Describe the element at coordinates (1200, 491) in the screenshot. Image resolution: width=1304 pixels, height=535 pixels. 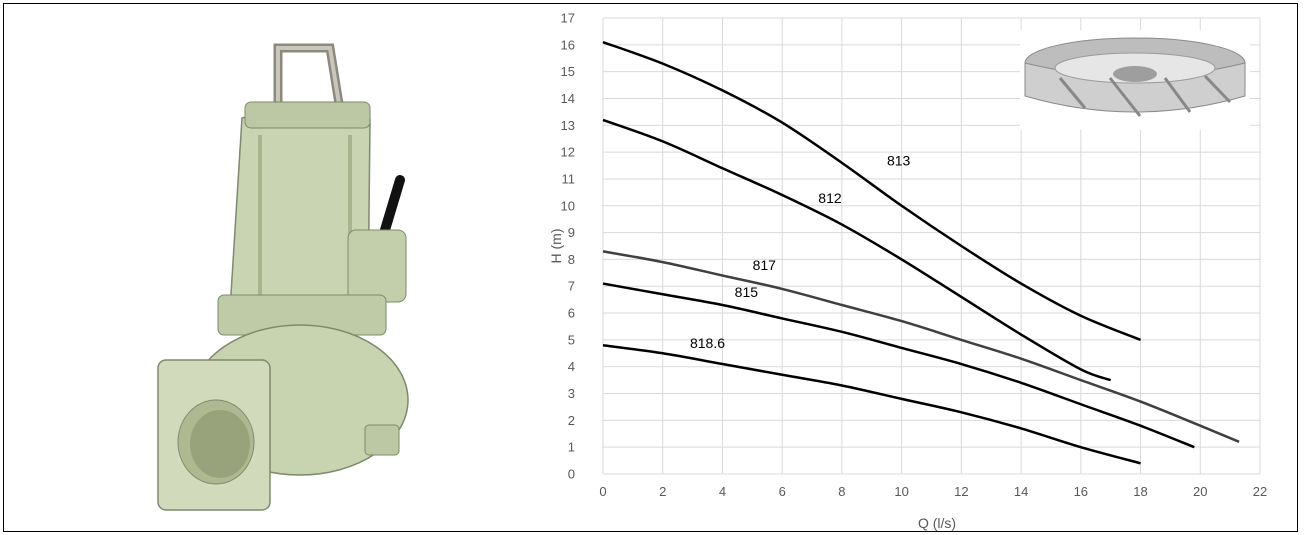
I see `x-tick-label: 20` at that location.